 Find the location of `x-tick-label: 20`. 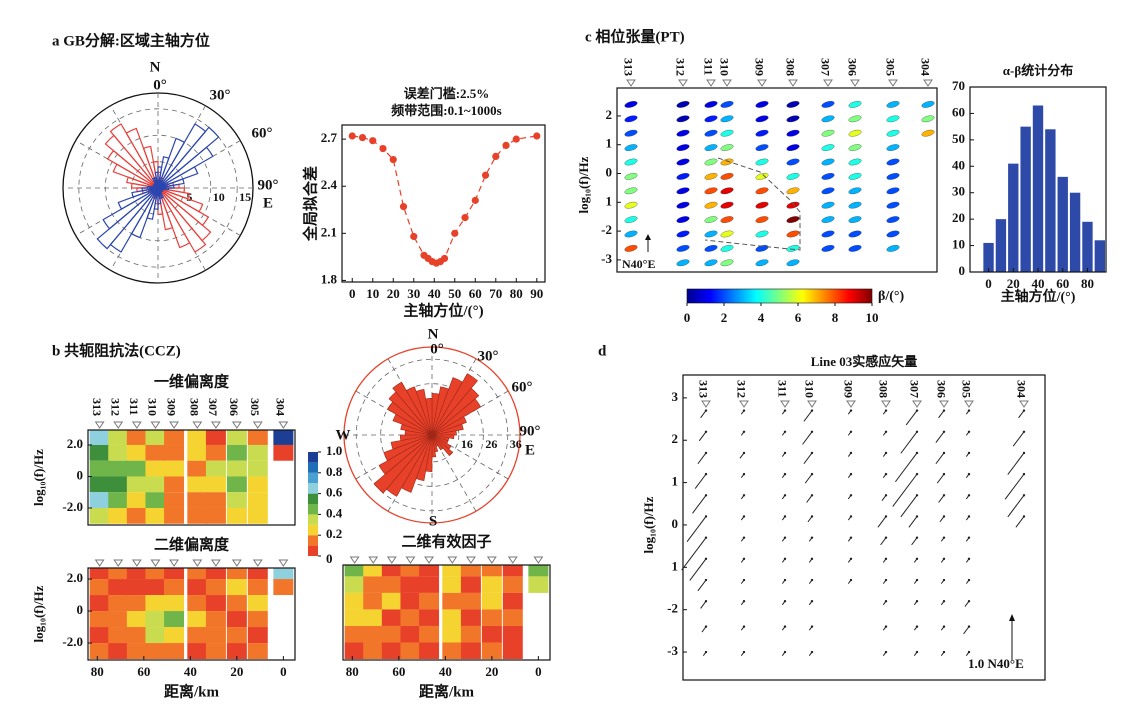

x-tick-label: 20 is located at coordinates (393, 293).